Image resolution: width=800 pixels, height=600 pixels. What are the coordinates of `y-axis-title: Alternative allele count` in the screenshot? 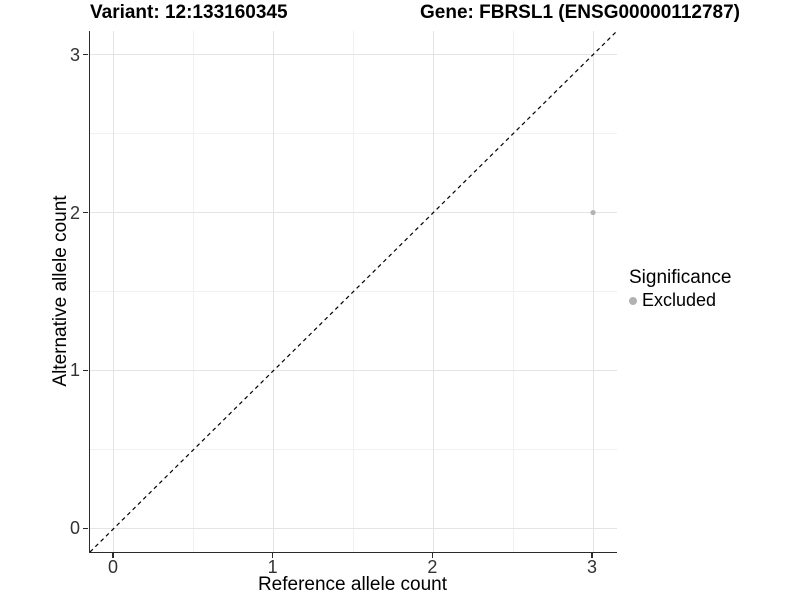 It's located at (60, 291).